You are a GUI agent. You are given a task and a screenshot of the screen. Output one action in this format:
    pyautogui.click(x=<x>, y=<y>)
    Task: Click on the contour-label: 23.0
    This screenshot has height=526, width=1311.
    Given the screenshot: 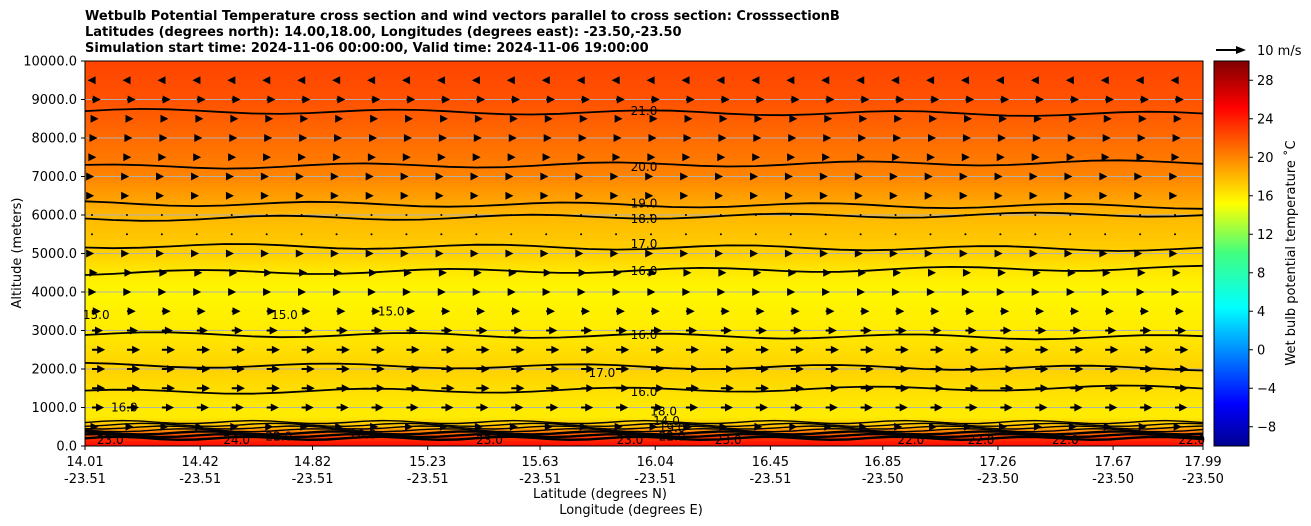 What is the action you would take?
    pyautogui.click(x=630, y=440)
    